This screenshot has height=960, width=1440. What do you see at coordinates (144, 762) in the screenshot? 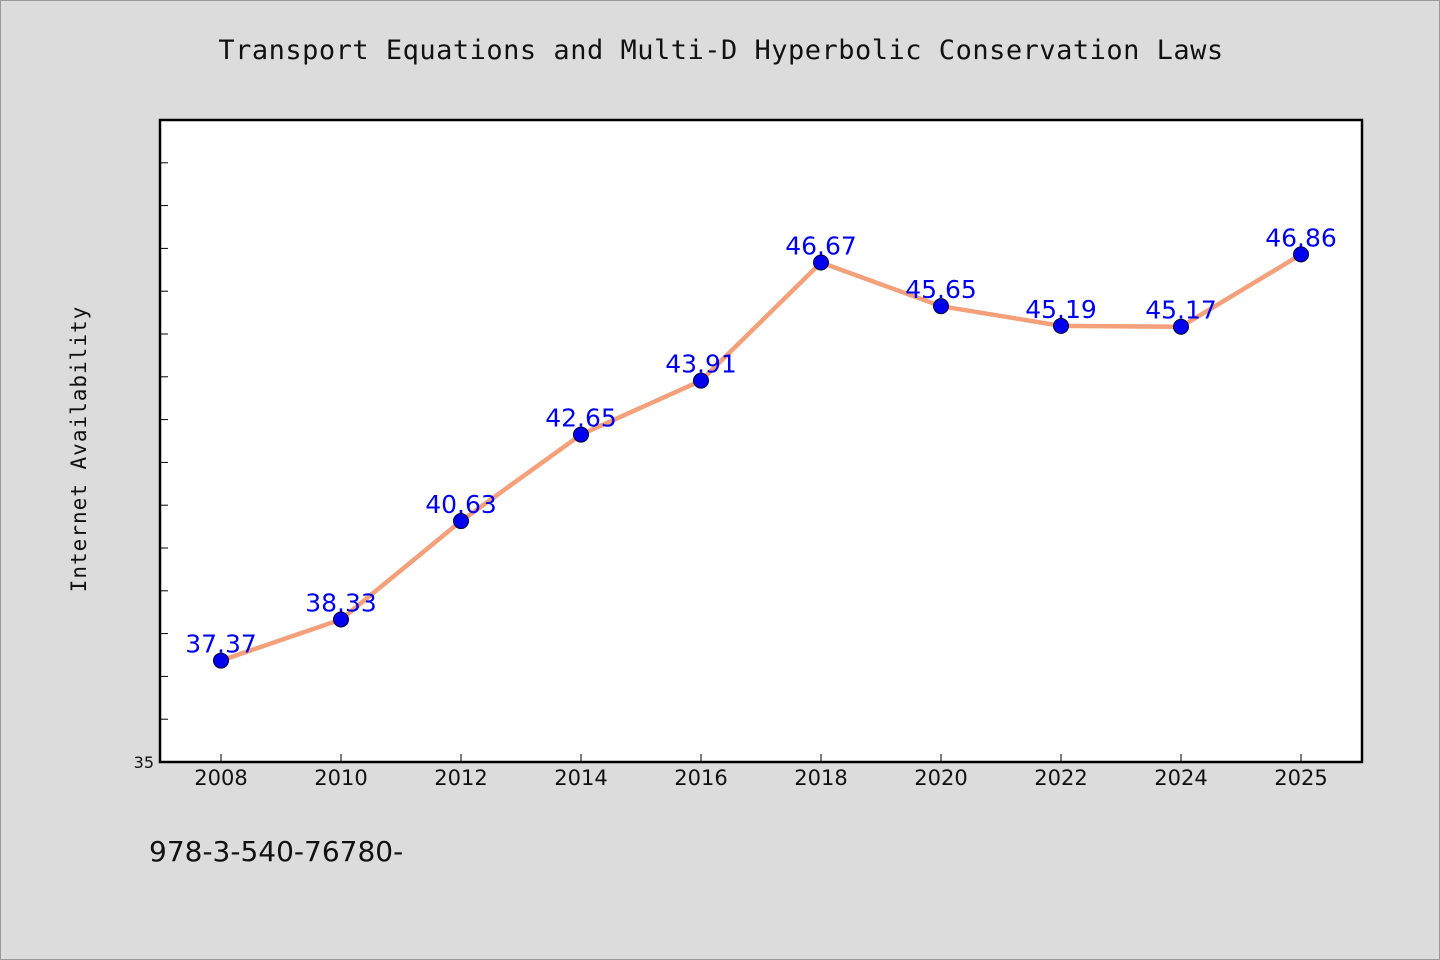
I see `y-tick-label: 35` at bounding box center [144, 762].